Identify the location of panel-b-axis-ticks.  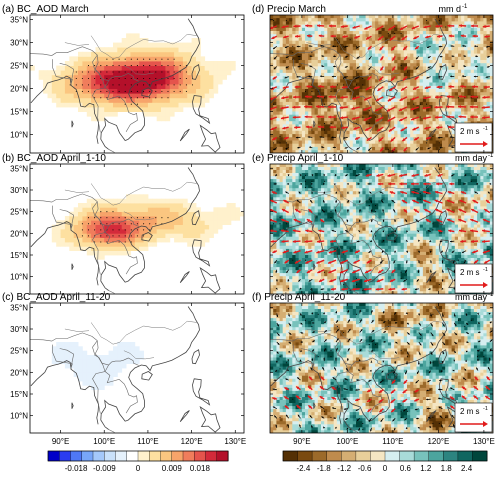
(137, 229).